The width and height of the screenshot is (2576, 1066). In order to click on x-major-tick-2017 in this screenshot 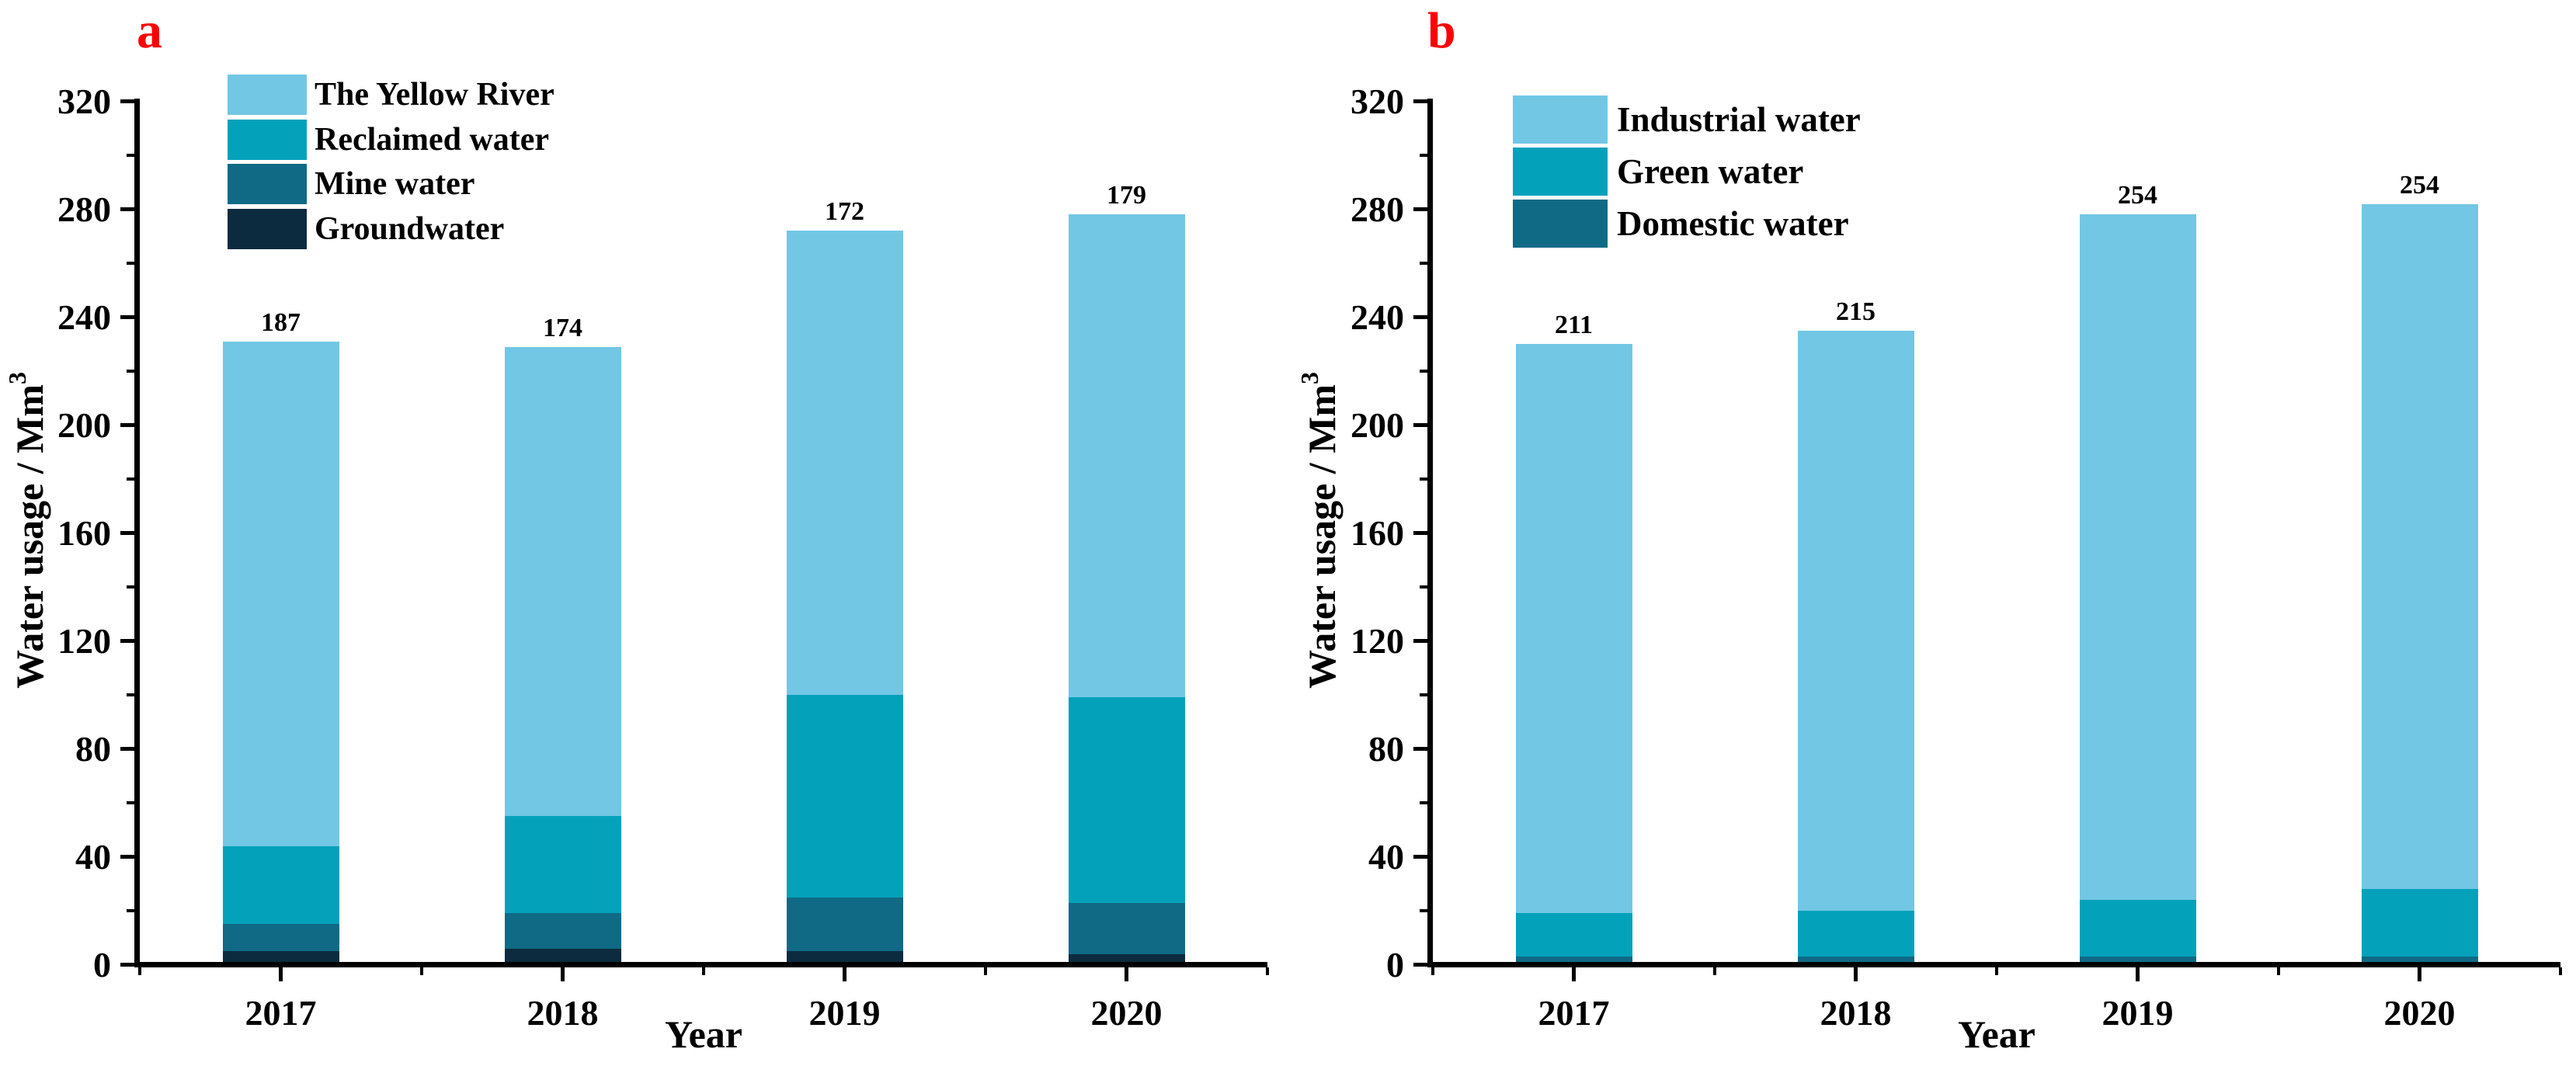, I will do `click(1574, 974)`.